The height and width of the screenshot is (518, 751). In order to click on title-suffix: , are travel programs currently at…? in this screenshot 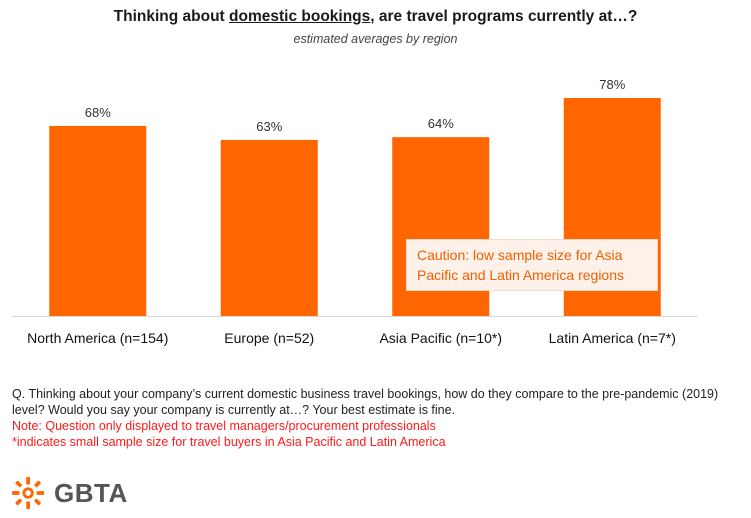, I will do `click(504, 16)`.